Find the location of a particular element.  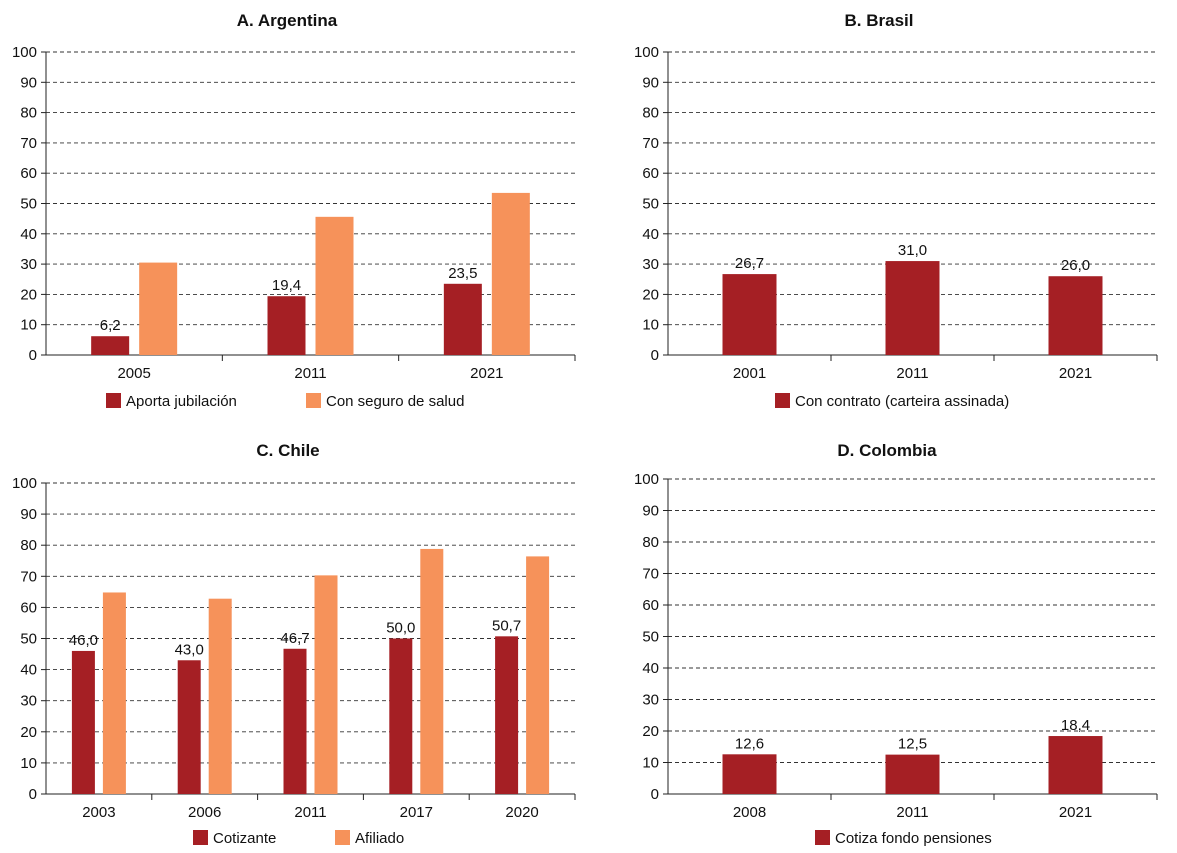

data-label: 31,0 is located at coordinates (912, 250).